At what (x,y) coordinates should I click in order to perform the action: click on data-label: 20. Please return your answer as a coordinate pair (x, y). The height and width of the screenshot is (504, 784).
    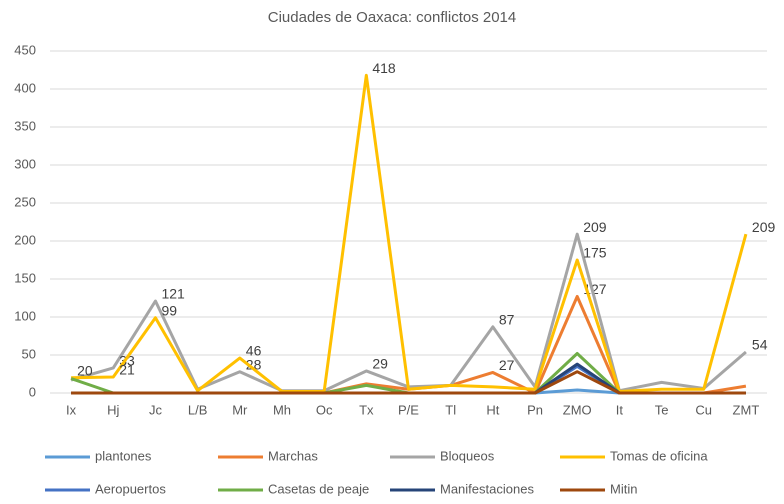
    Looking at the image, I should click on (85, 371).